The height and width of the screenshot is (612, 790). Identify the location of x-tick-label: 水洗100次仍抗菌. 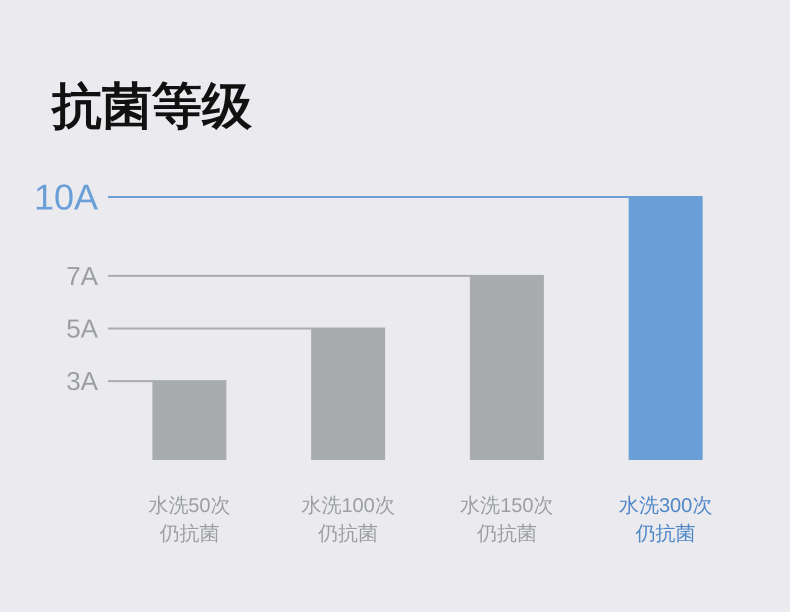
(348, 520).